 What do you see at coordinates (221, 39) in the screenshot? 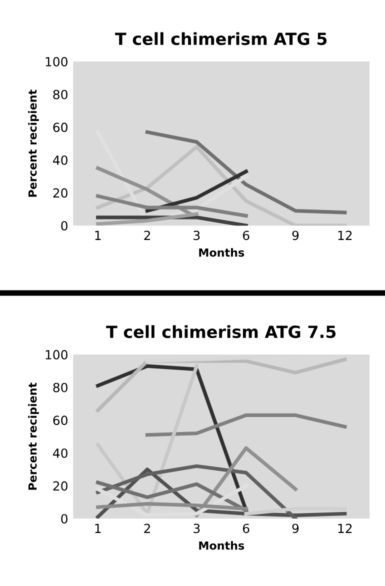
I see `chart-title: T cell chimerism ATG 5` at bounding box center [221, 39].